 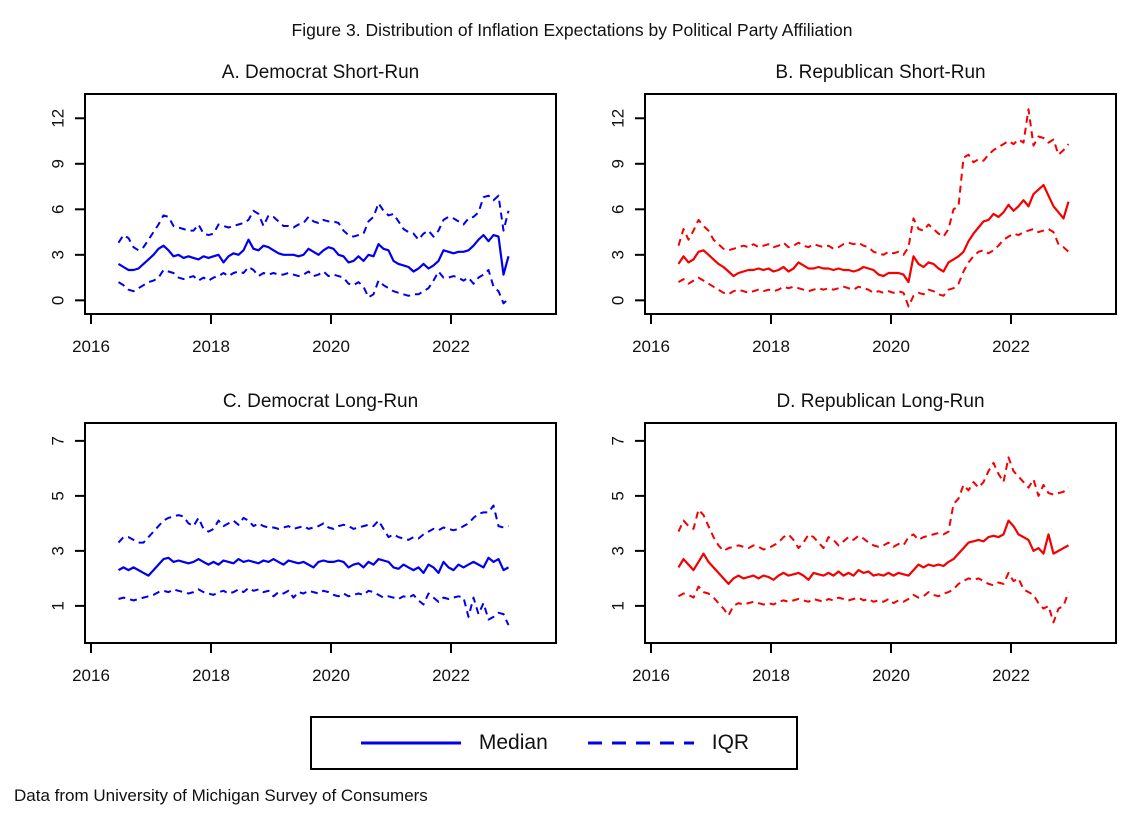 I want to click on panel-d-plot: 2016 2018 2020 2022 1 3 5 7, so click(x=863, y=553).